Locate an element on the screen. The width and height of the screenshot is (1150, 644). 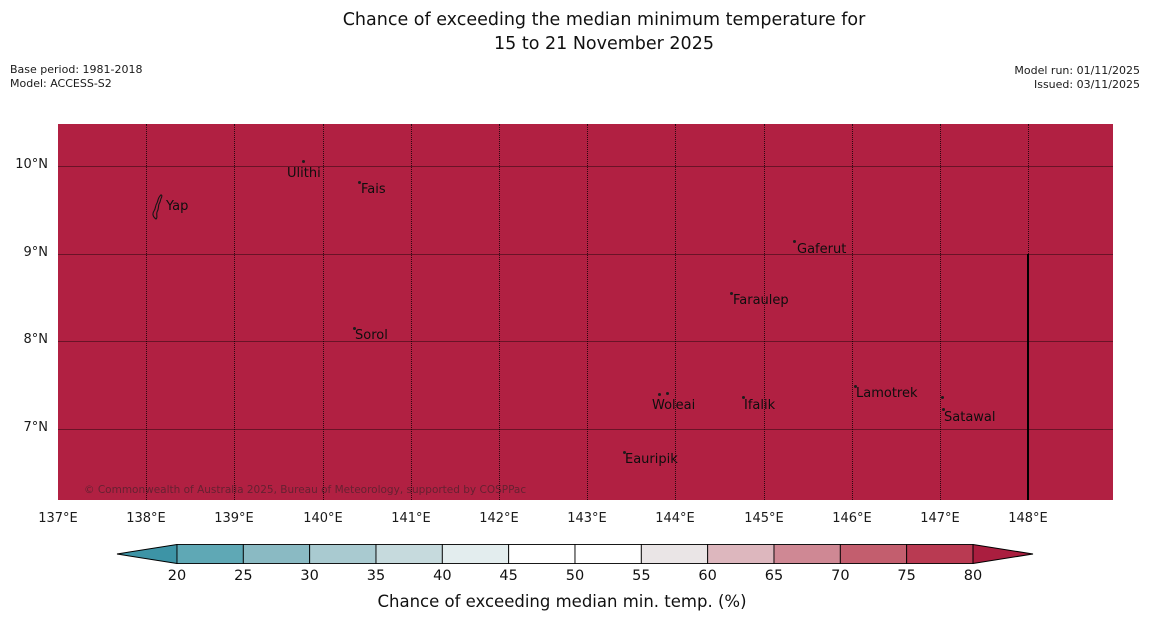
lon-tick-label: 139°E is located at coordinates (234, 518).